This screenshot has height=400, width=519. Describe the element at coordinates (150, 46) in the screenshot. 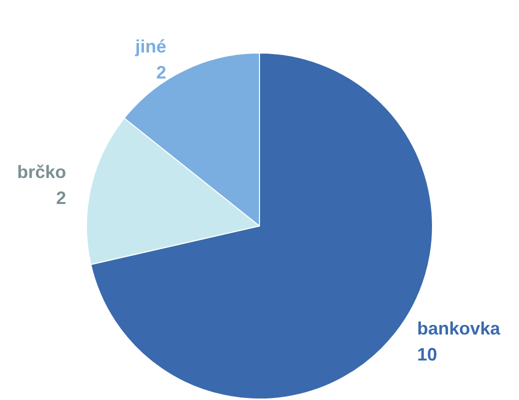

I see `slice-label: jiné` at that location.